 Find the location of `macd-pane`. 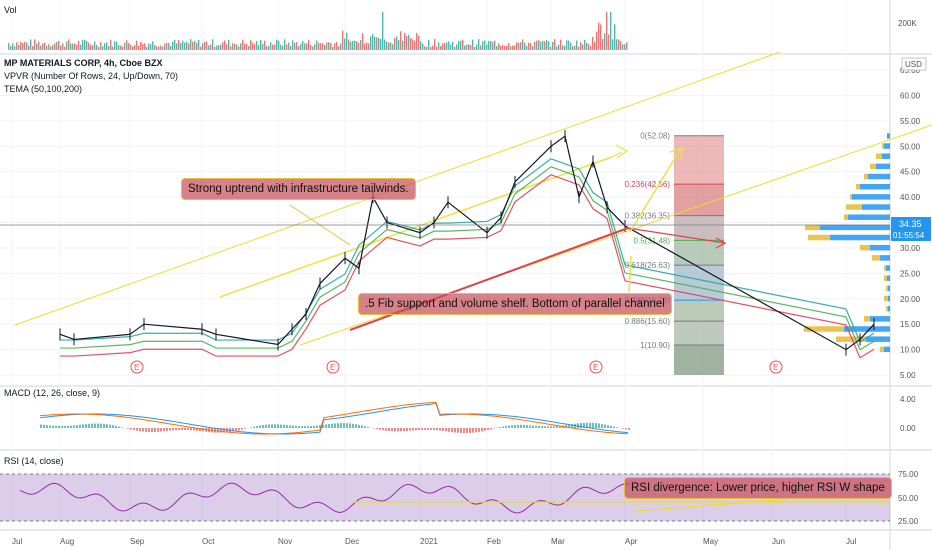

macd-pane is located at coordinates (334, 418).